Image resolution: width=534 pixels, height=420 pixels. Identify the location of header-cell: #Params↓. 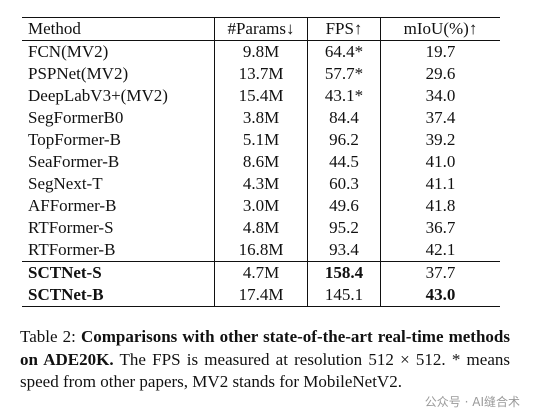
(261, 29).